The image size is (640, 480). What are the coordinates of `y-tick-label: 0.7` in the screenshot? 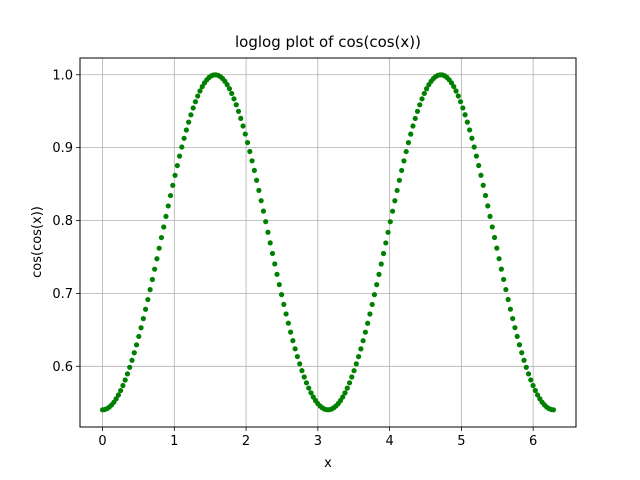 It's located at (62, 294).